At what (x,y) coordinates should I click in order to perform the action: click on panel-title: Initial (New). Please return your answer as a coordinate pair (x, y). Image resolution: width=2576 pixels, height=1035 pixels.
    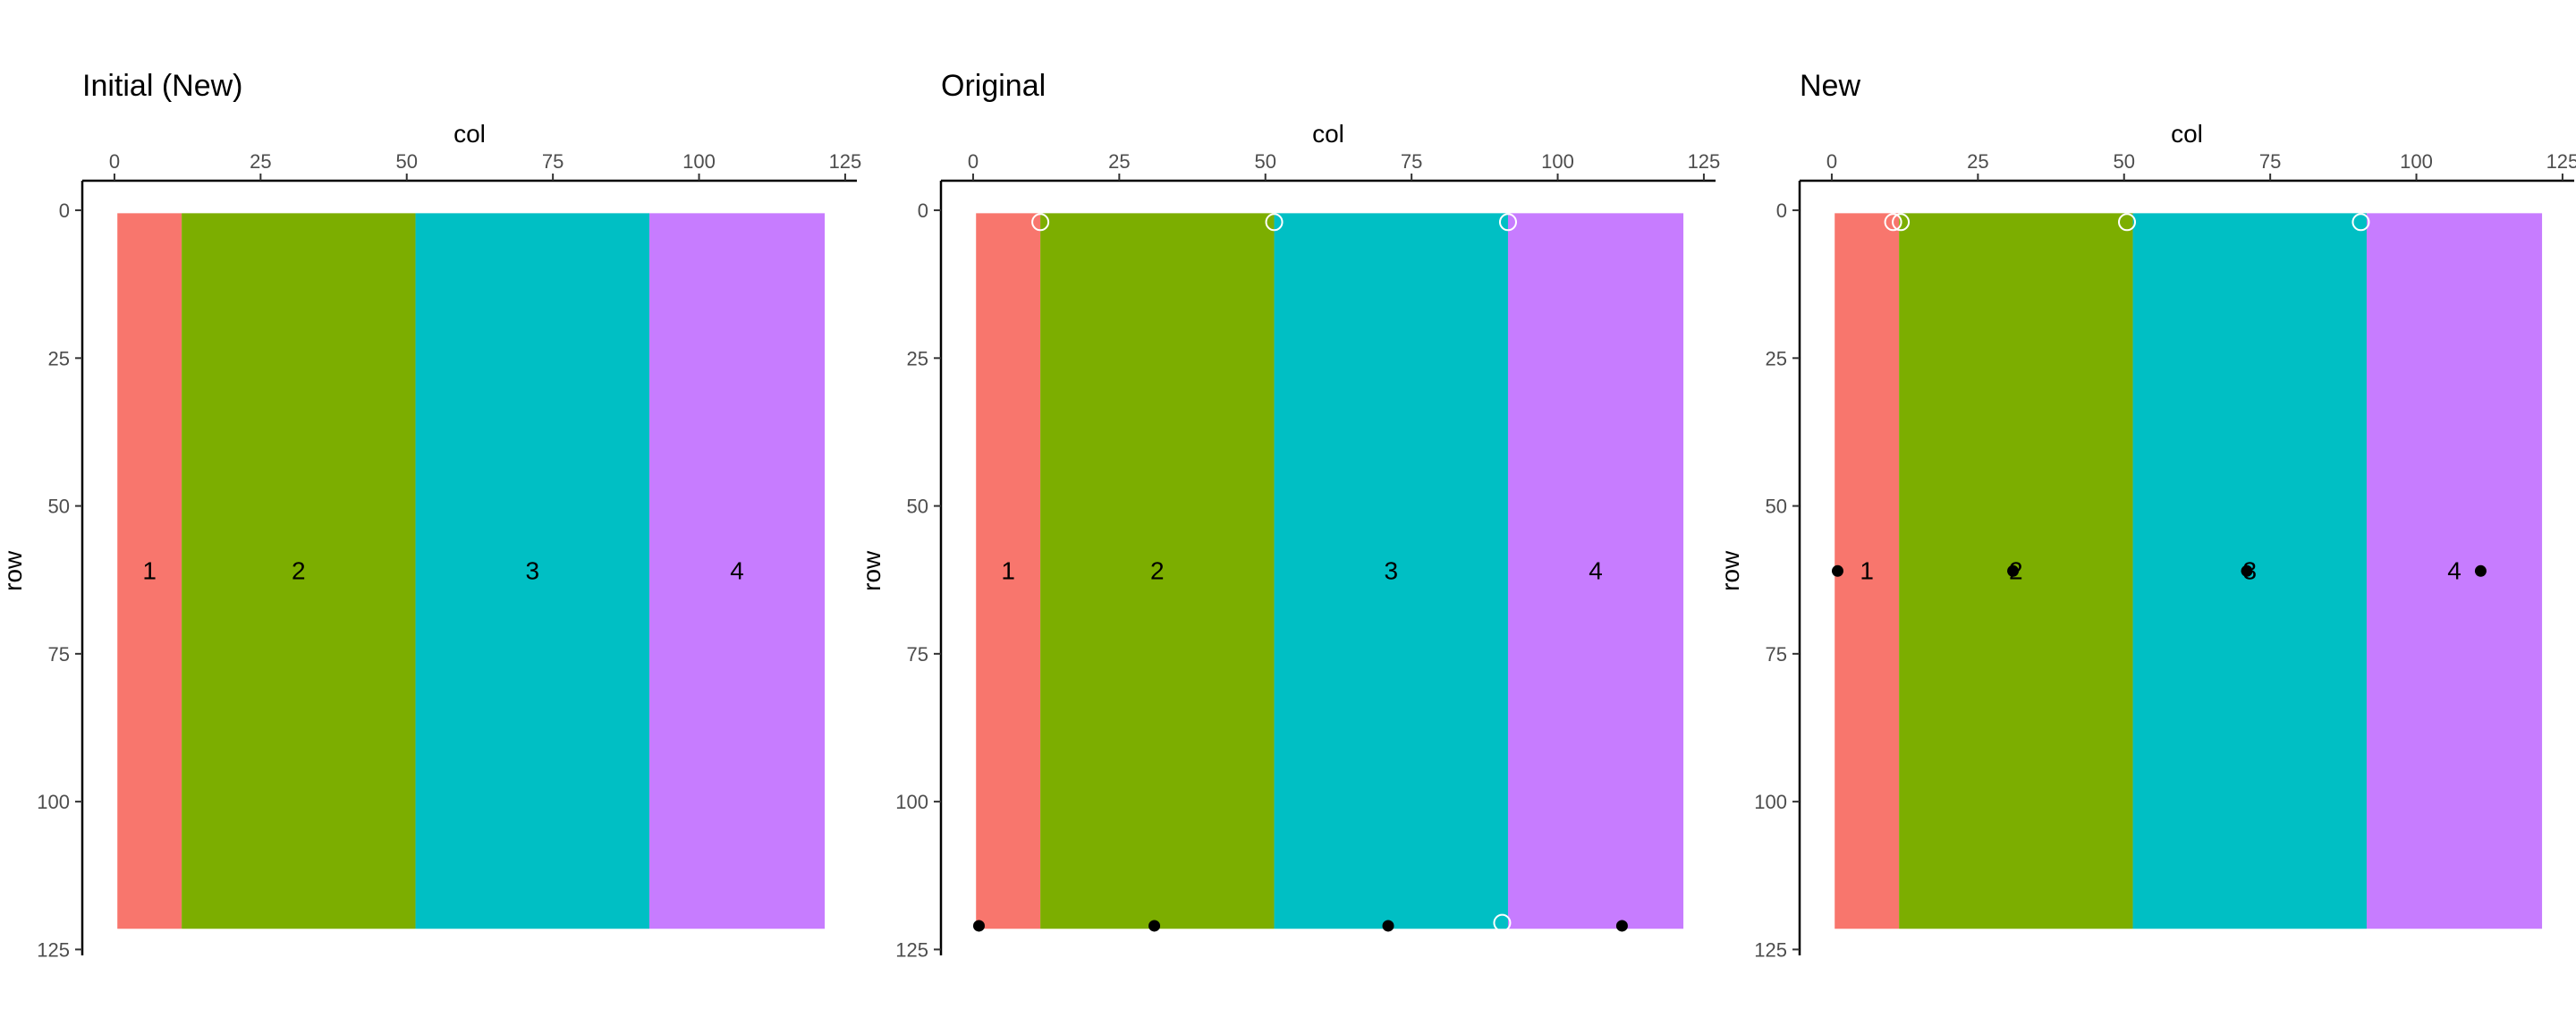
    Looking at the image, I should click on (162, 86).